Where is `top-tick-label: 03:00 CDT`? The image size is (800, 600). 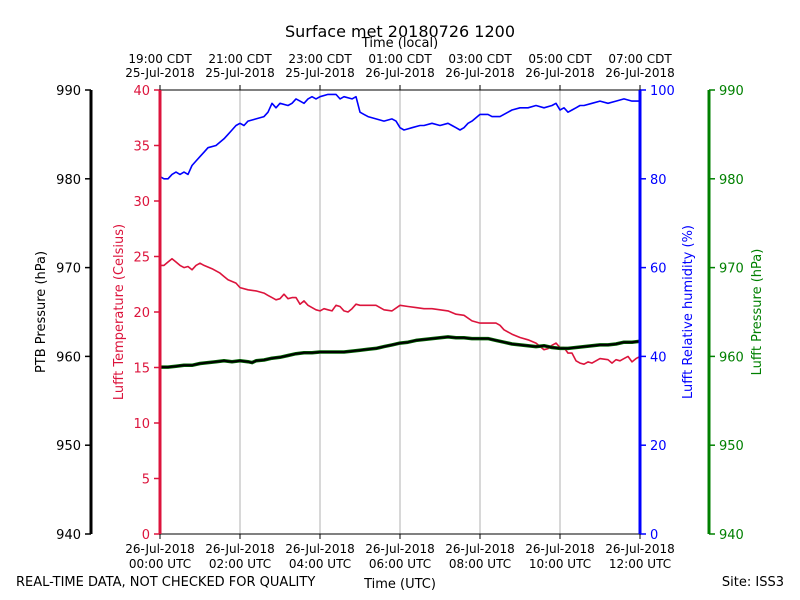 top-tick-label: 03:00 CDT is located at coordinates (480, 59).